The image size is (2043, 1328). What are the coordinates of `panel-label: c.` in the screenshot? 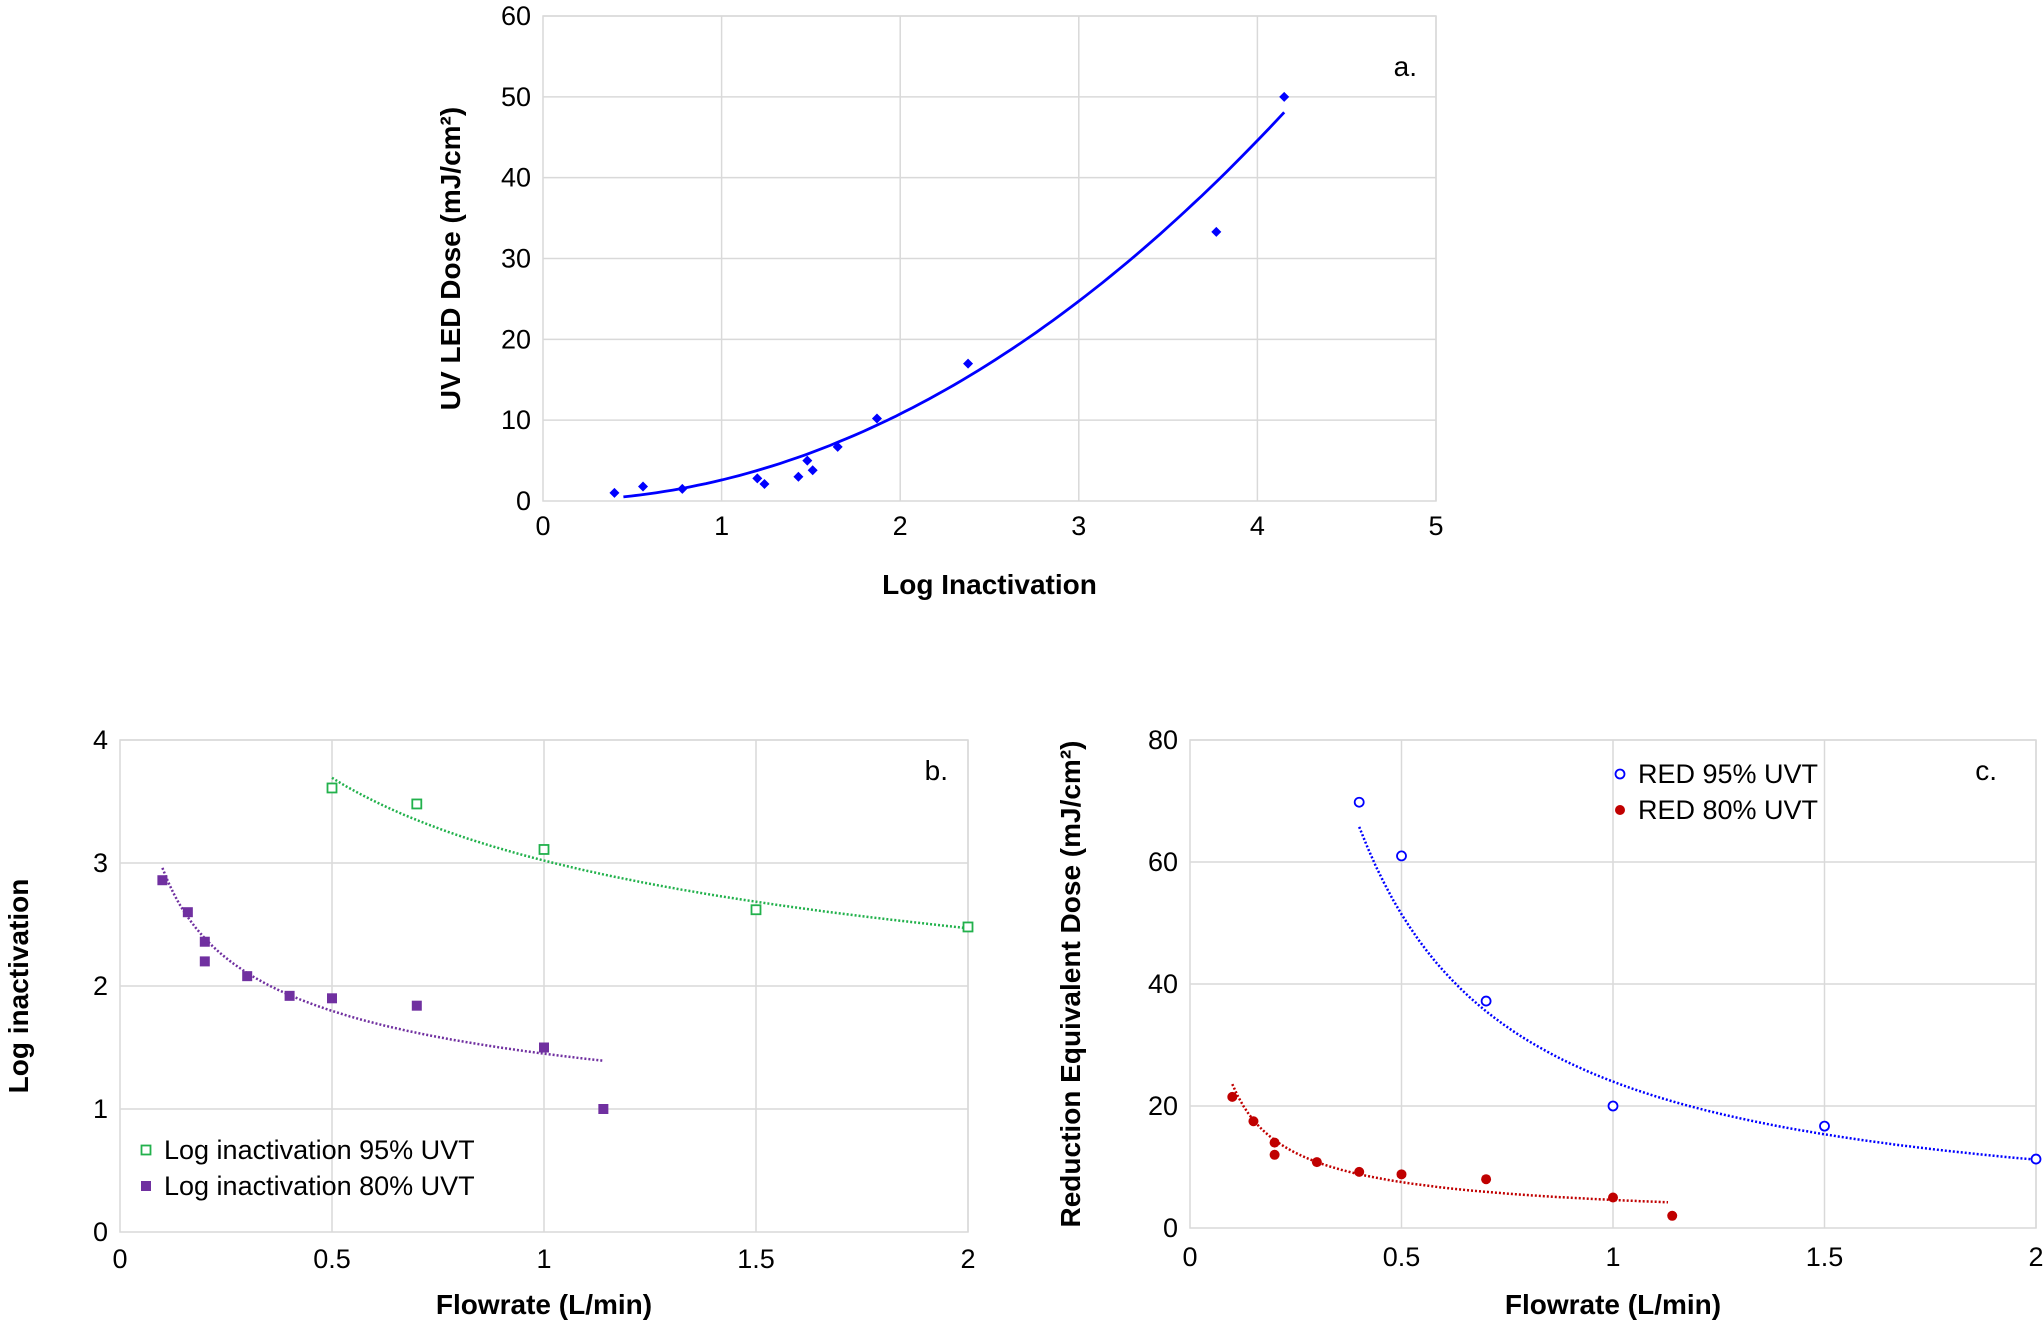 It's located at (1986, 770).